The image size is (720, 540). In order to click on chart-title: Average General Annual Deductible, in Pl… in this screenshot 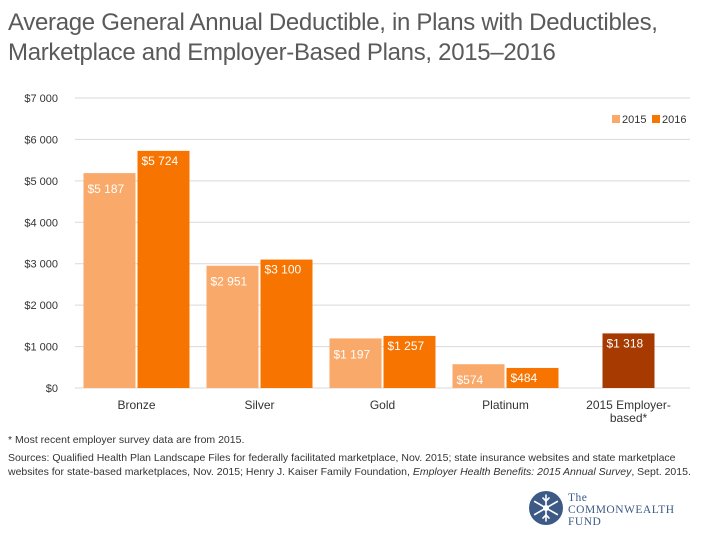, I will do `click(360, 38)`.